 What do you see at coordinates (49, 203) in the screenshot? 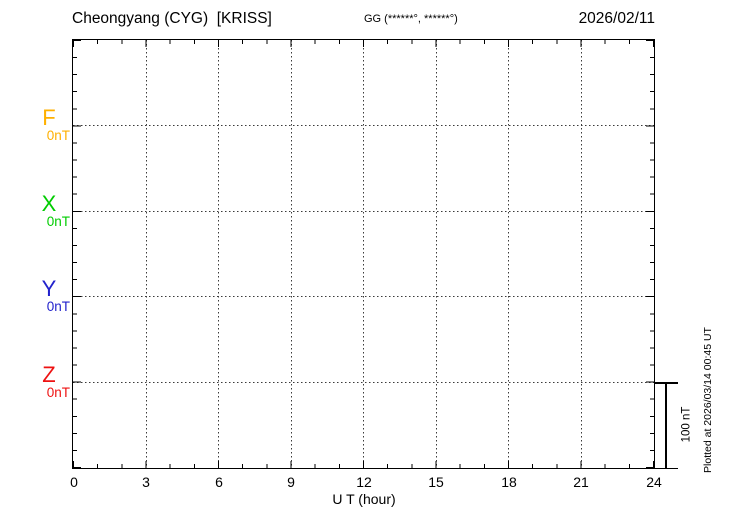
I see `component-label-x: X` at bounding box center [49, 203].